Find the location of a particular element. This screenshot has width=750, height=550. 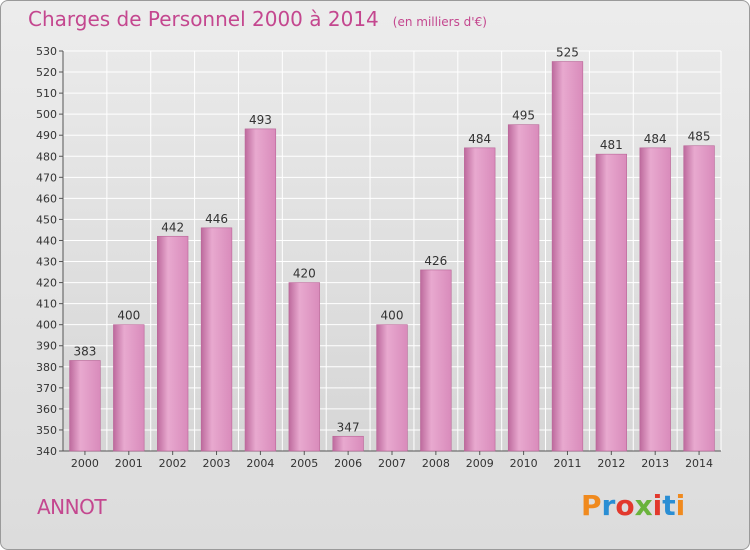

y-tick-label: 400 is located at coordinates (46, 325).